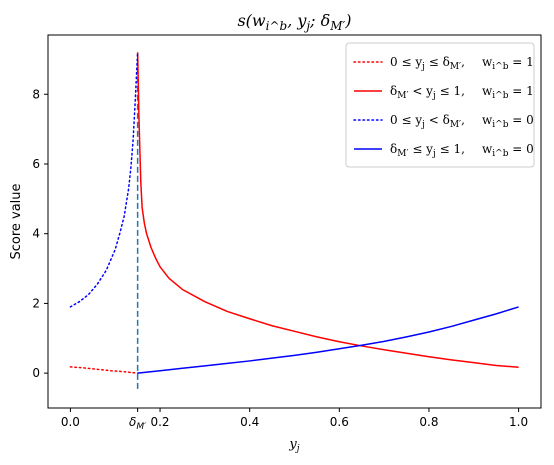 The image size is (554, 465). What do you see at coordinates (249, 422) in the screenshot?
I see `x-tick-label: 0.4` at bounding box center [249, 422].